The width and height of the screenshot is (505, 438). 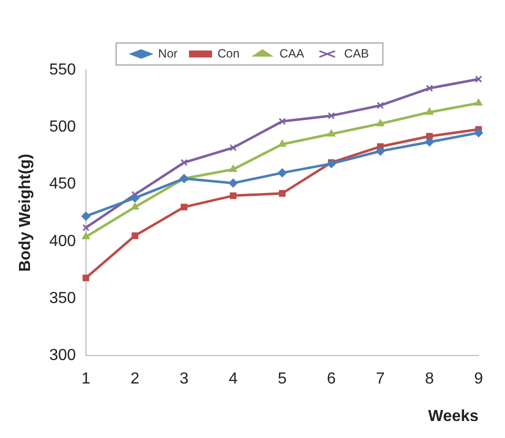 What do you see at coordinates (184, 379) in the screenshot?
I see `x-tick-label: 3` at bounding box center [184, 379].